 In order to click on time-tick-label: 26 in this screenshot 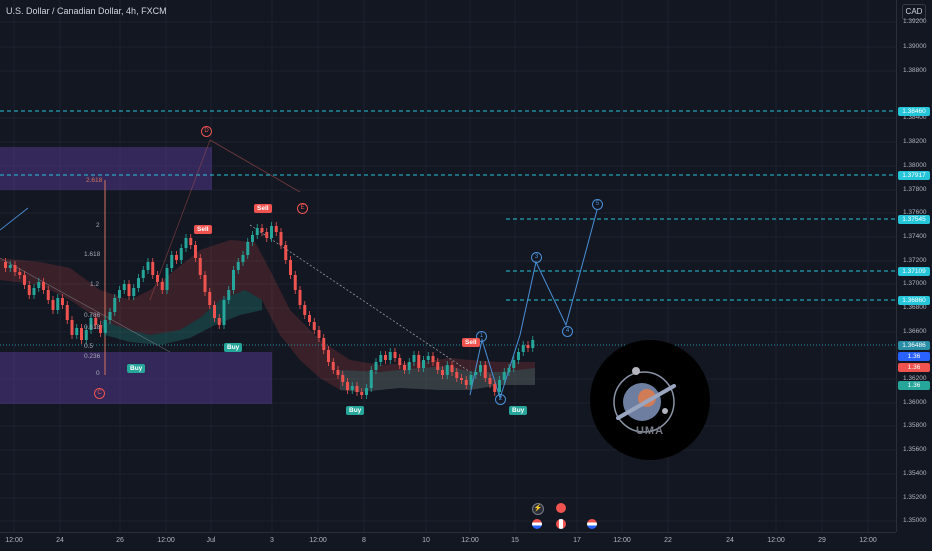, I will do `click(120, 540)`.